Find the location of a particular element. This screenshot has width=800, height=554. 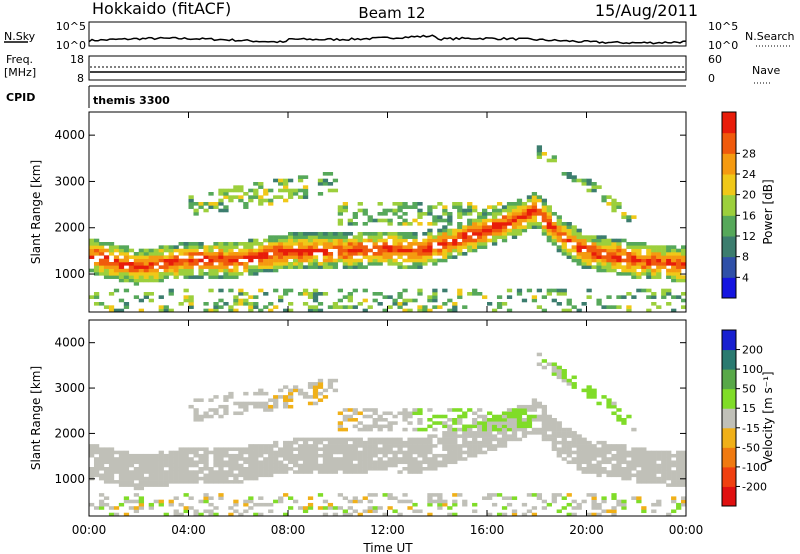

colorbar-tick-label: 12 is located at coordinates (749, 236).